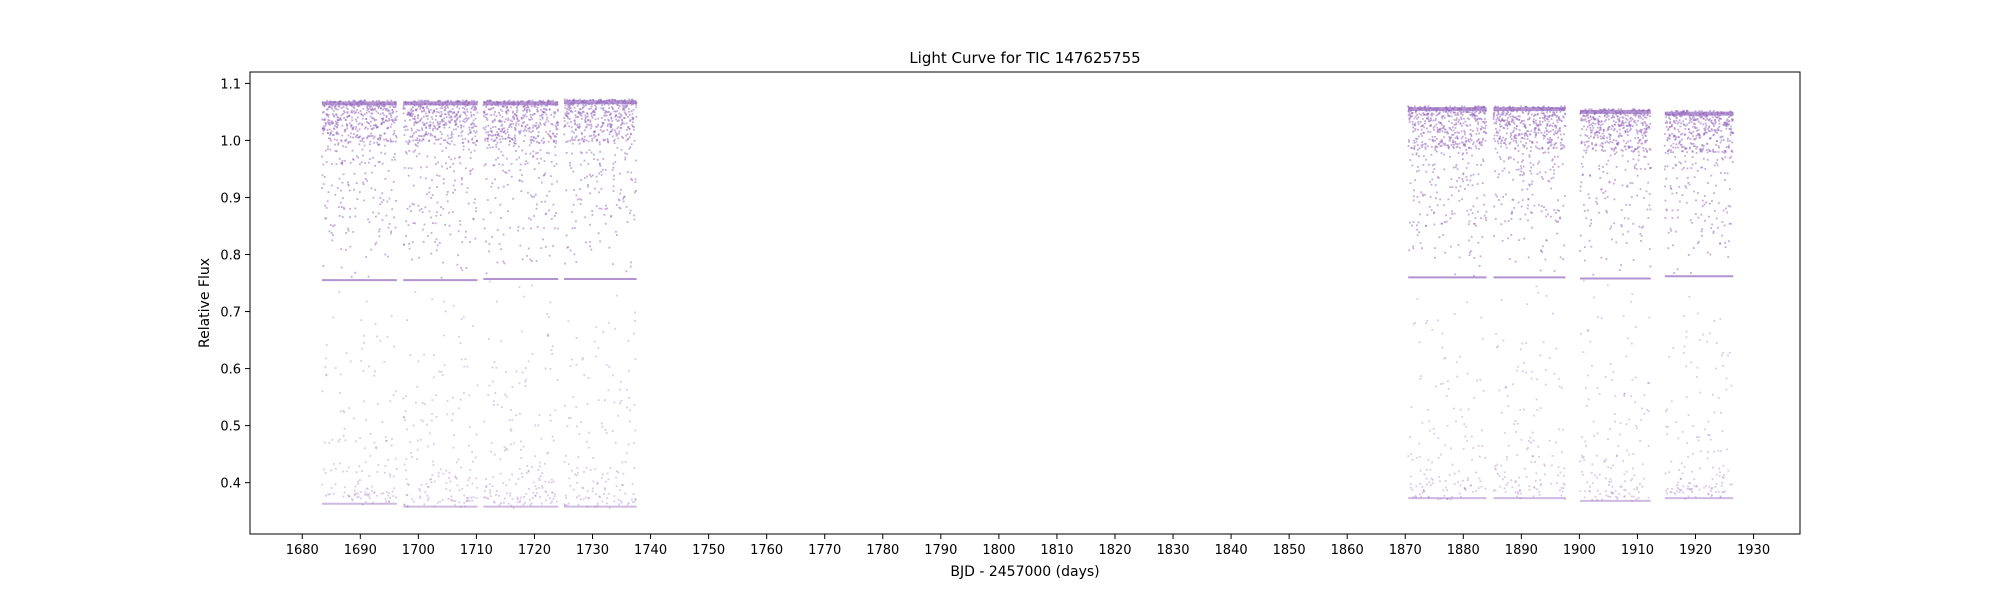  I want to click on x-tick-label: 1700, so click(418, 550).